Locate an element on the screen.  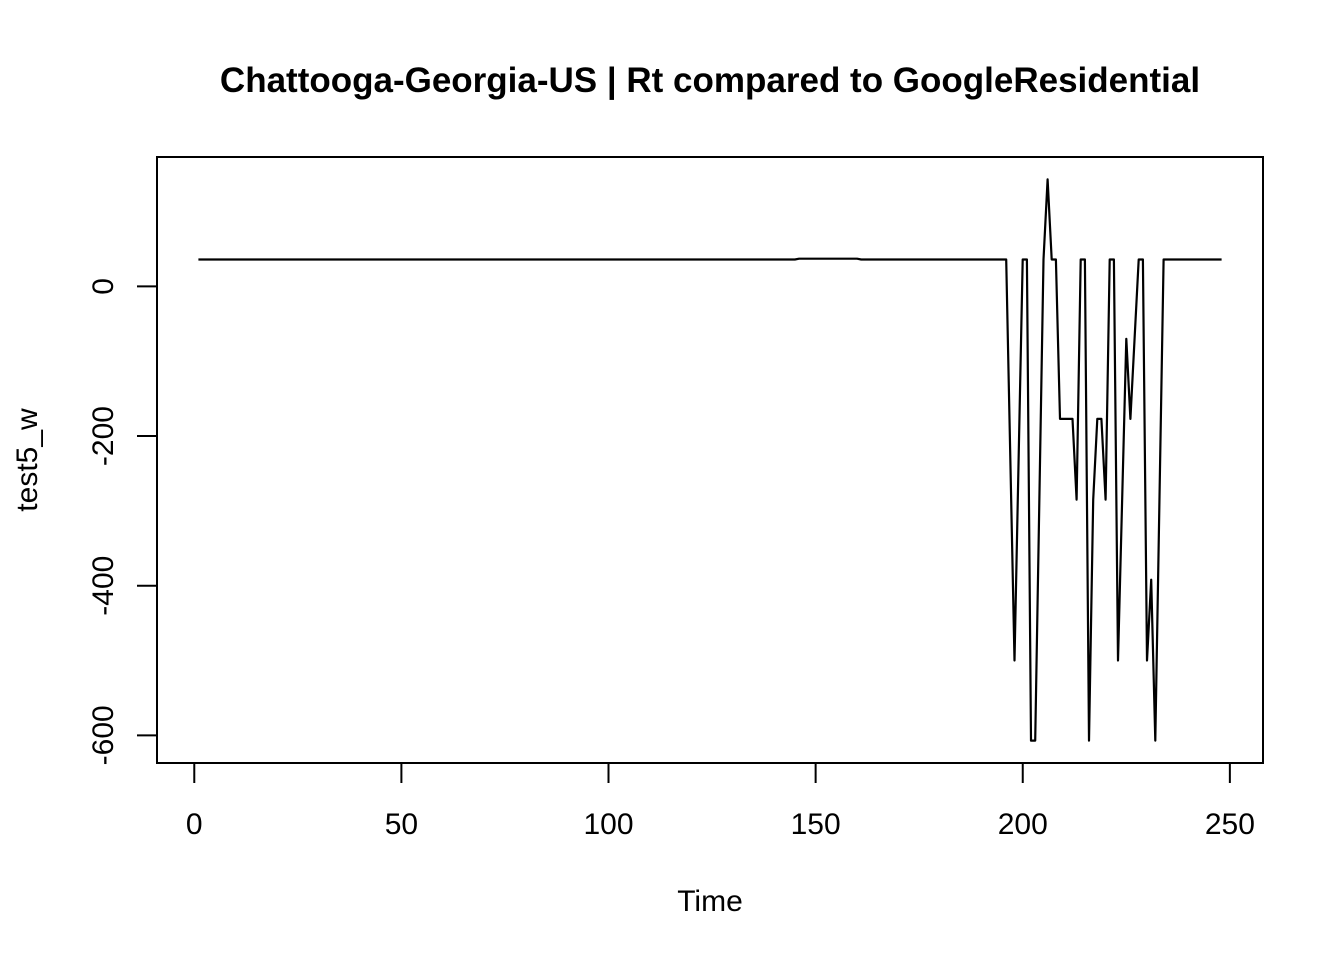
y-tick-label: -600 is located at coordinates (103, 735).